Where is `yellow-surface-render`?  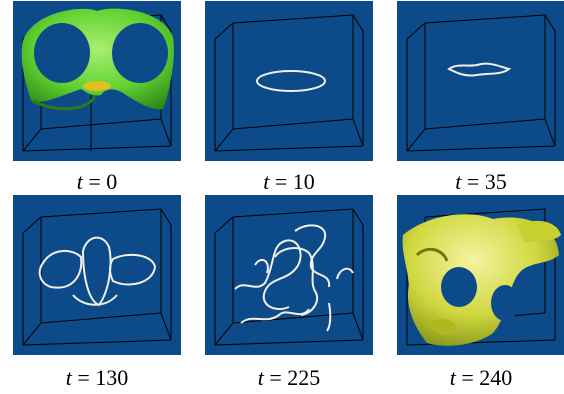
yellow-surface-render is located at coordinates (481, 277).